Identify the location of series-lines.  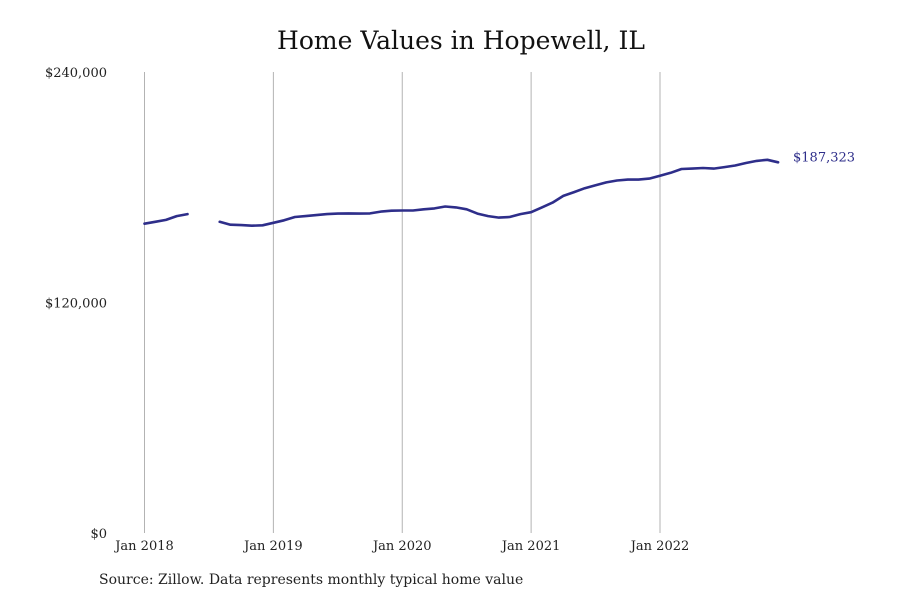
(461, 192).